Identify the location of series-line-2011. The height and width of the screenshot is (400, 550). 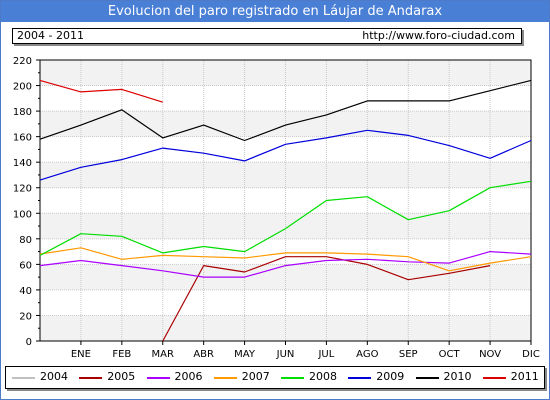
(101, 91).